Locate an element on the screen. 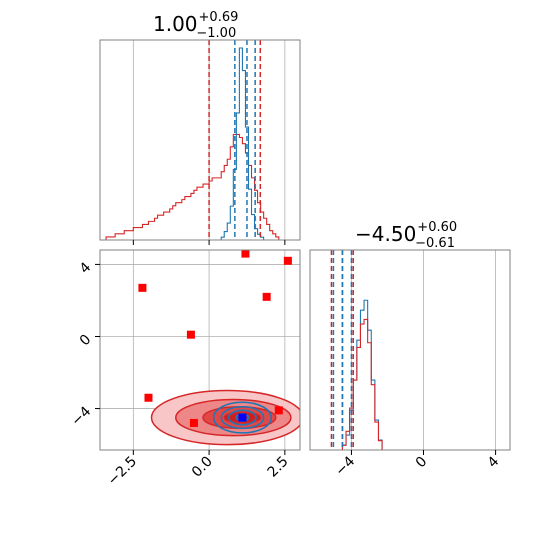 The width and height of the screenshot is (550, 550). title-param-1-plus: +0.60 is located at coordinates (437, 227).